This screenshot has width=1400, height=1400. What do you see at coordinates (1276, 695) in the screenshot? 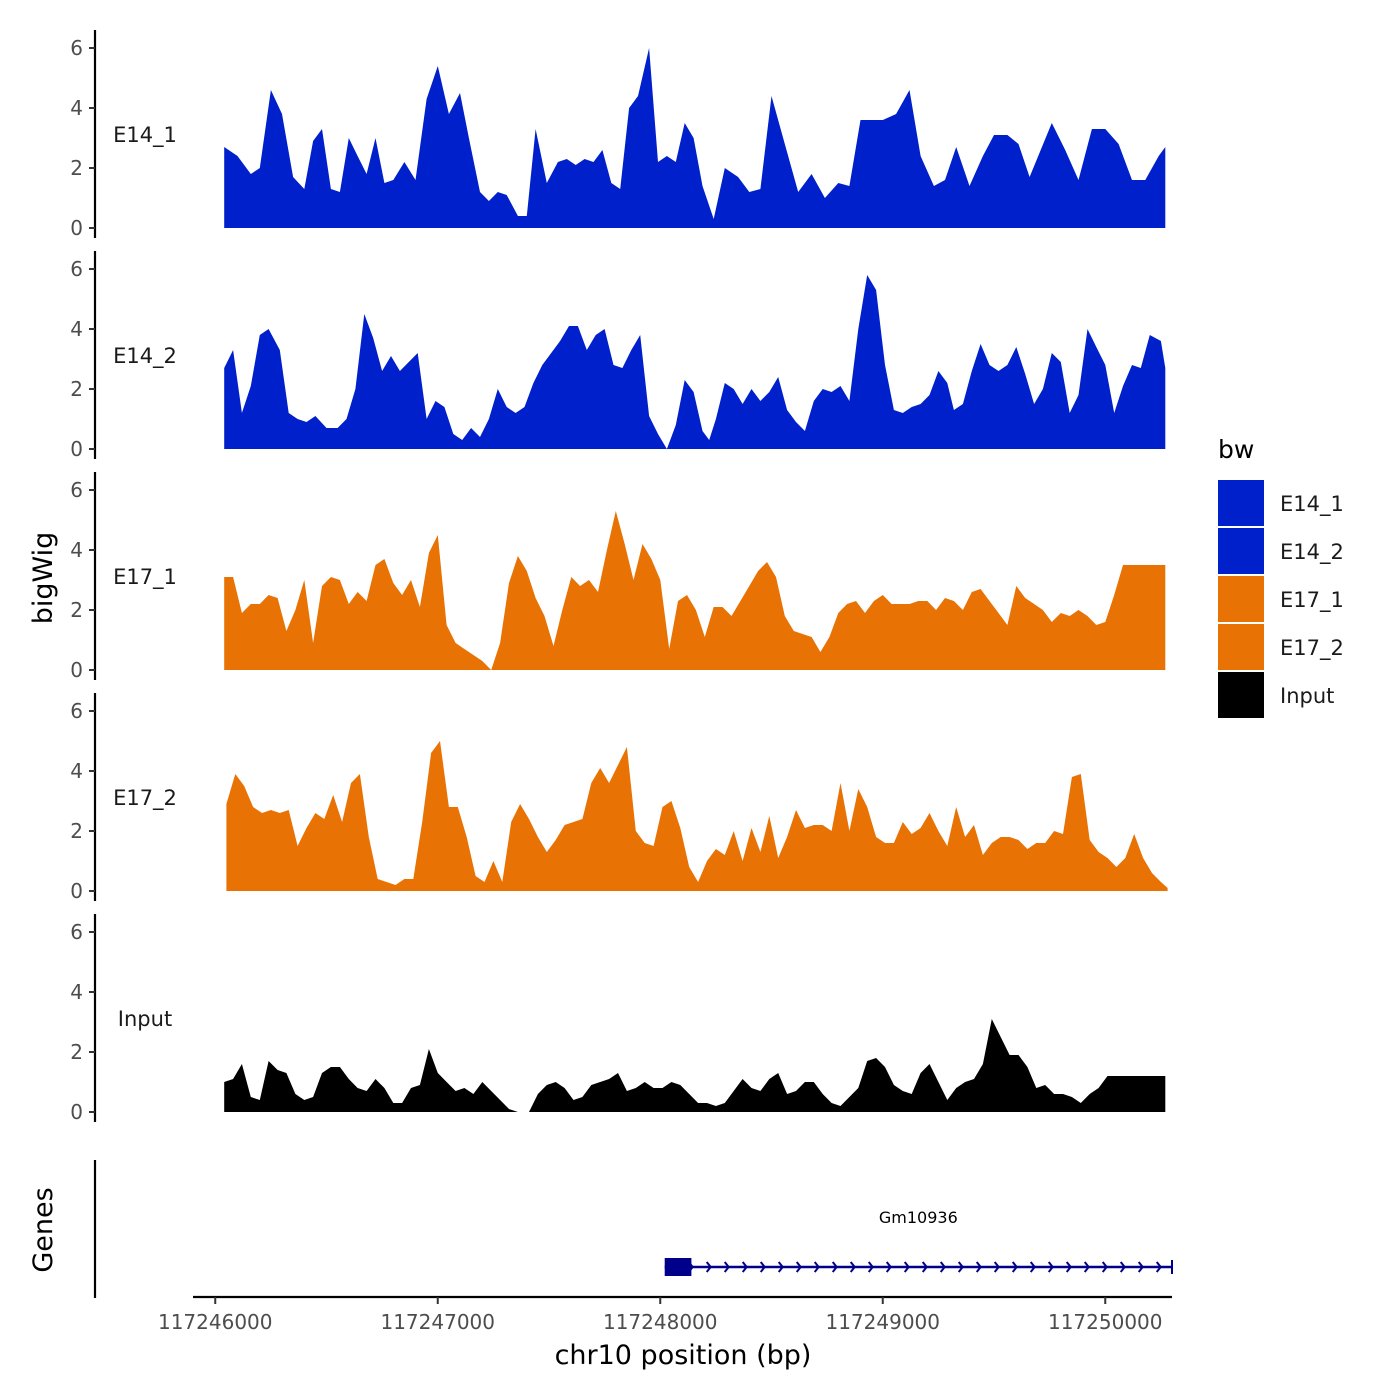
I see `legend-item-input: Input` at bounding box center [1276, 695].